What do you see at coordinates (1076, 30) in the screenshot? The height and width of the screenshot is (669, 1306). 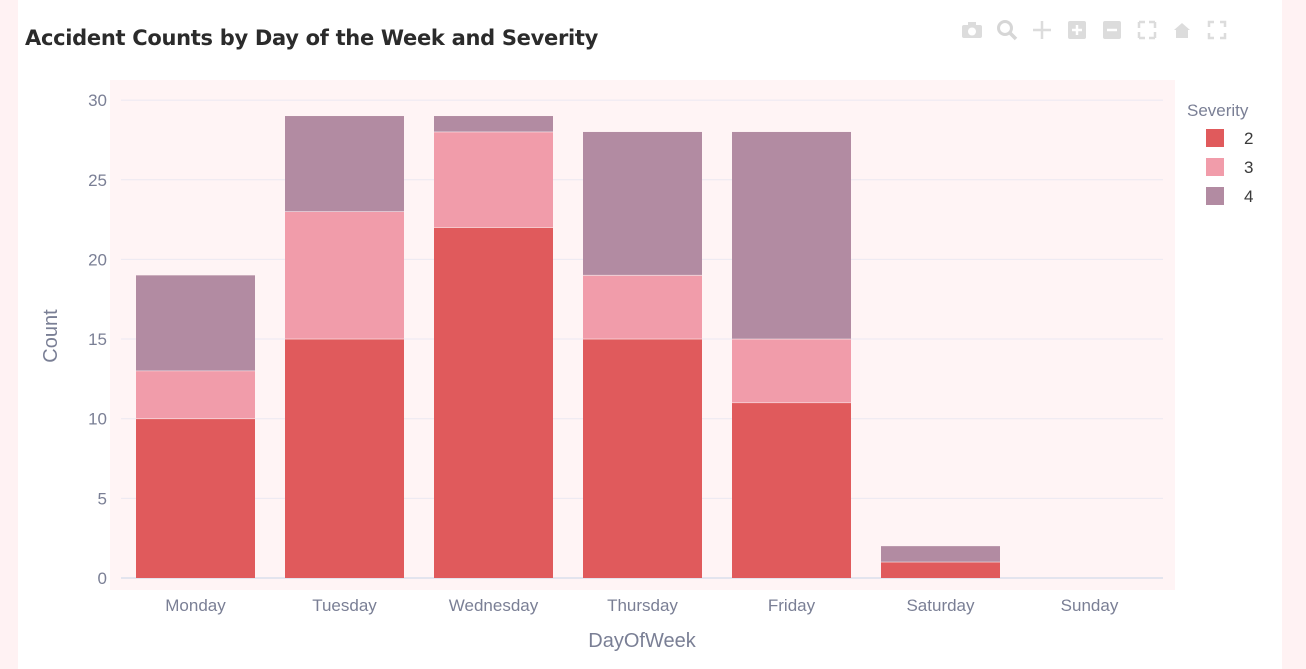 I see `zoom-in-icon` at bounding box center [1076, 30].